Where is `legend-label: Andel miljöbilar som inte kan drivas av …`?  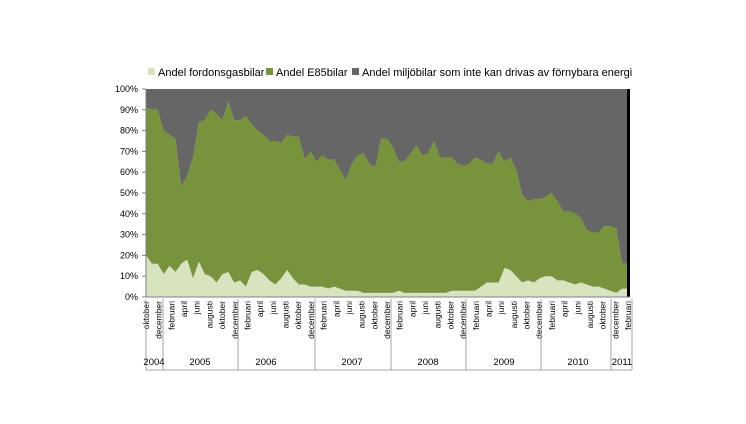
legend-label: Andel miljöbilar som inte kan drivas av … is located at coordinates (497, 73).